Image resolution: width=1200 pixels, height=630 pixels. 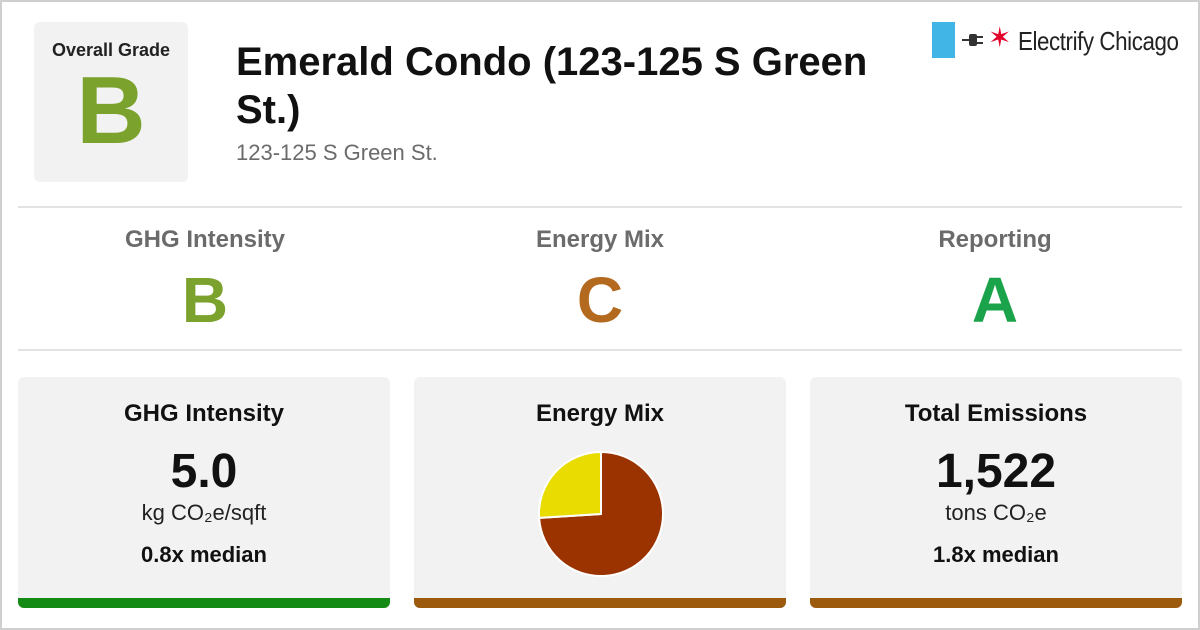 What do you see at coordinates (995, 300) in the screenshot?
I see `subgrade-letter: A` at bounding box center [995, 300].